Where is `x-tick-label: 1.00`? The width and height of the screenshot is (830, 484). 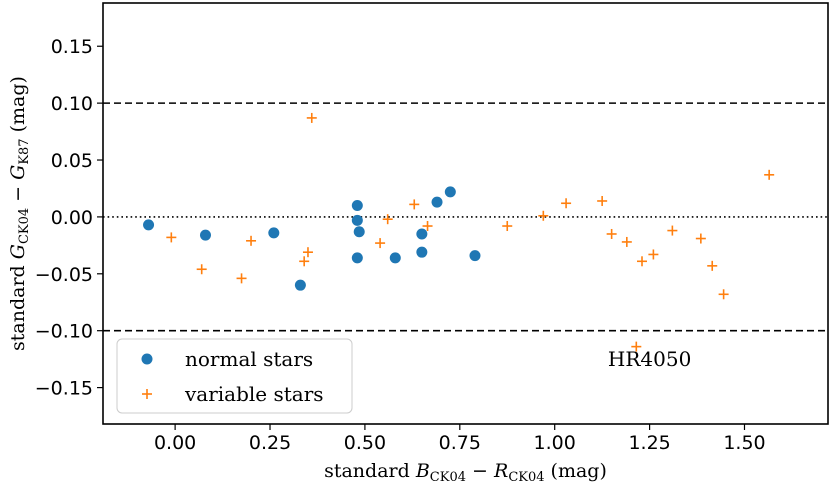
x-tick-label: 1.00 is located at coordinates (555, 443).